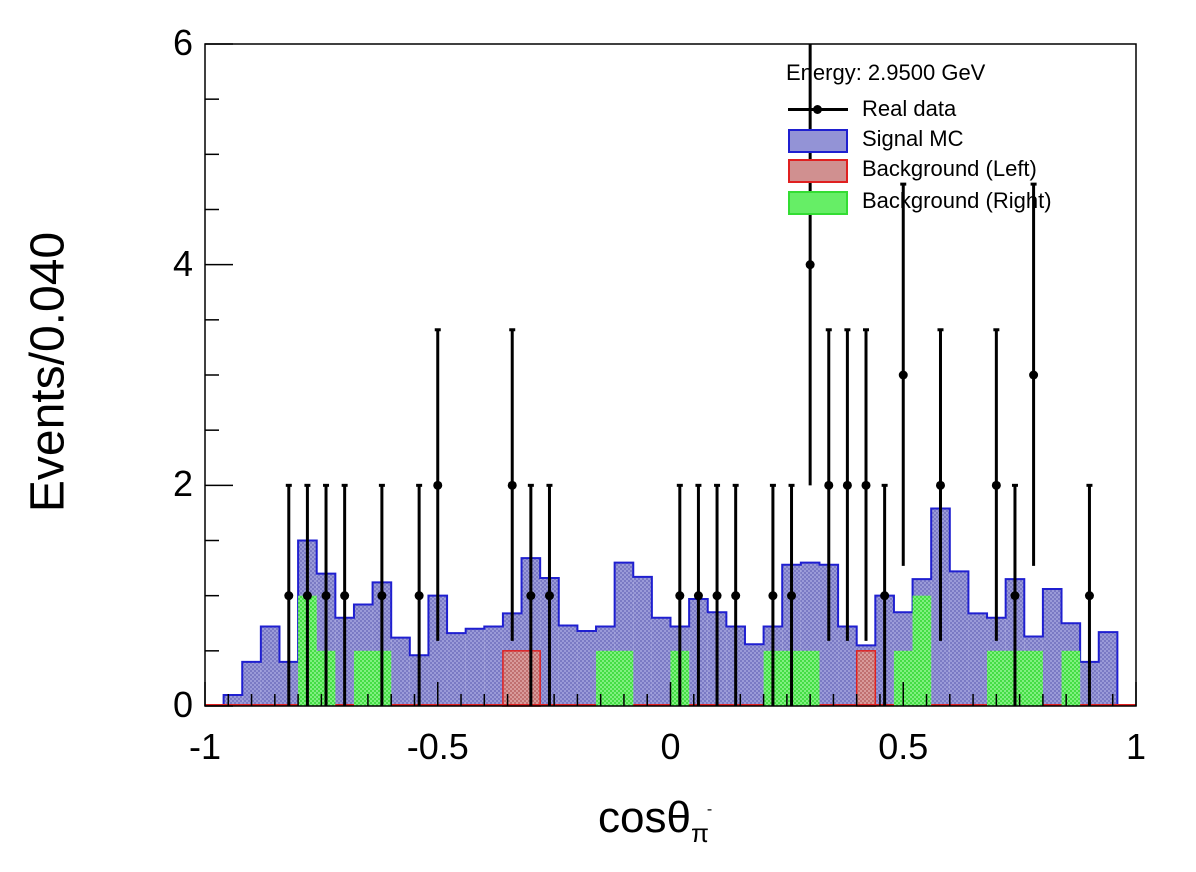  Describe the element at coordinates (949, 168) in the screenshot. I see `legend-label-bkg-left: Background (Left)` at that location.